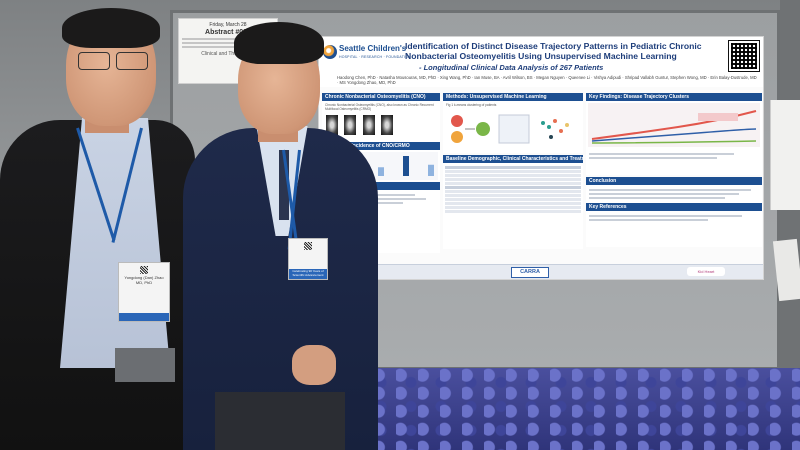 This screenshot has width=800, height=450. I want to click on abstract-number: Abstract #094, so click(228, 32).